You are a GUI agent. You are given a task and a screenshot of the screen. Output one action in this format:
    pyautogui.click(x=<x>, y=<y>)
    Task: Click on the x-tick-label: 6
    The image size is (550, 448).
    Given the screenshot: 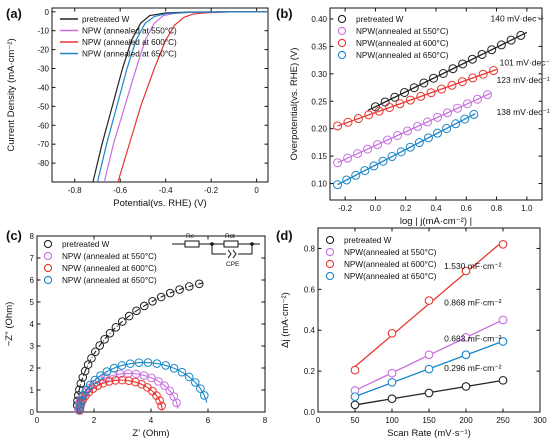 What is the action you would take?
    pyautogui.click(x=208, y=420)
    